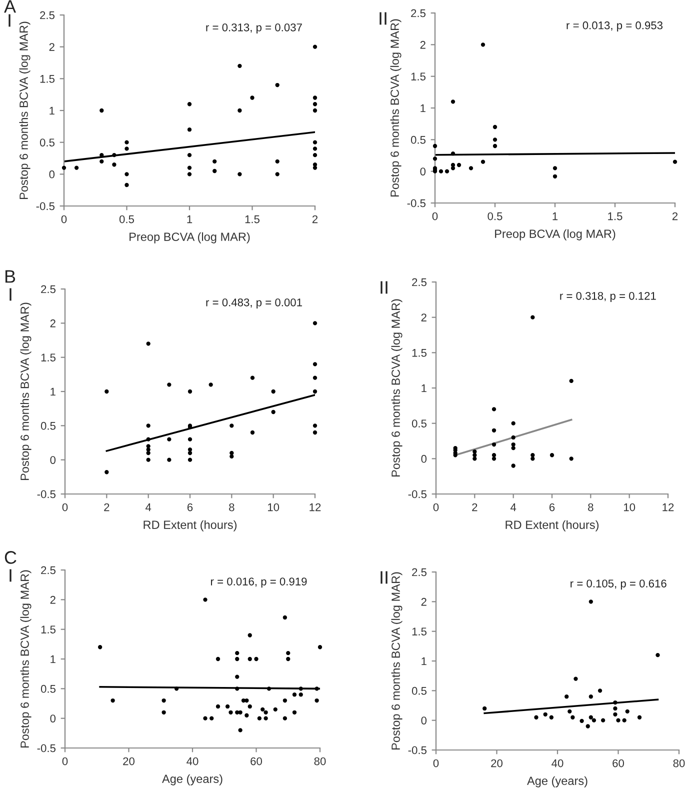  I want to click on text: B, so click(10, 276).